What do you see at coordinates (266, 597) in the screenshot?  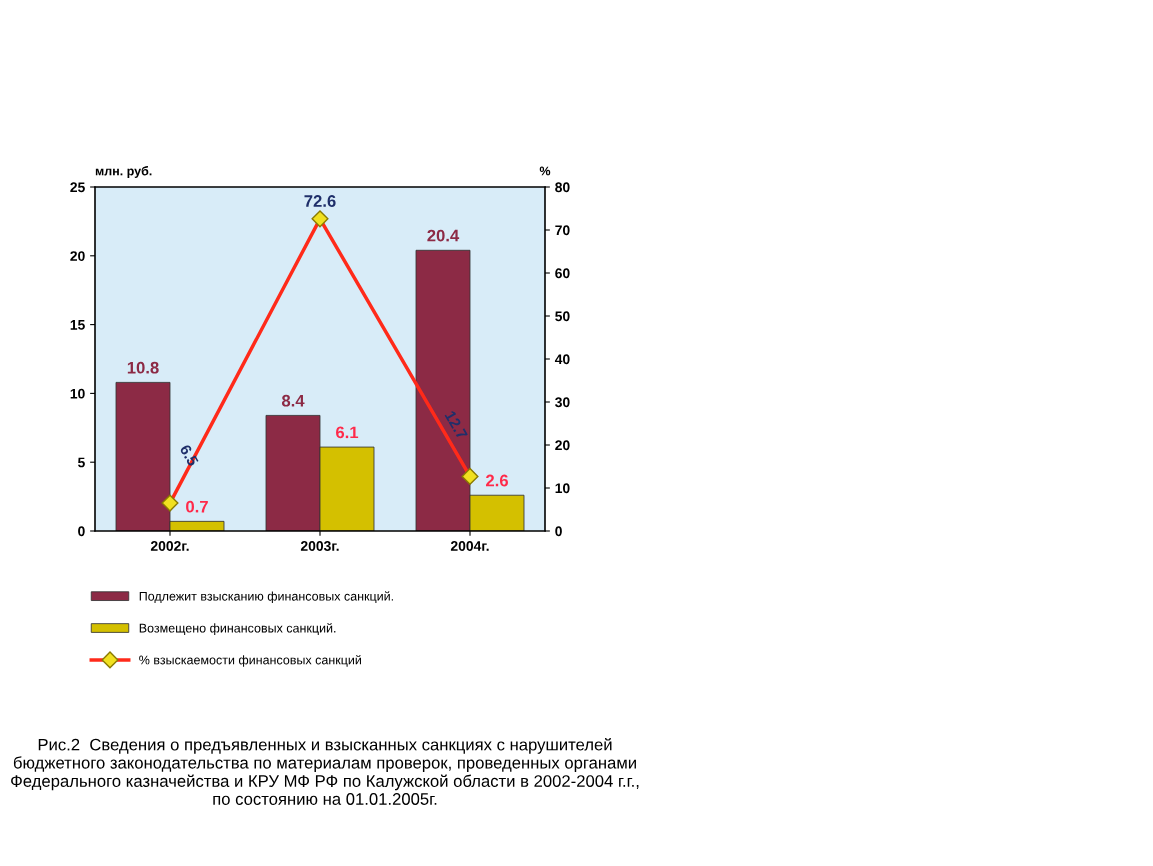 I see `legend-label: Подлежит взысканию финансовых санкций.` at bounding box center [266, 597].